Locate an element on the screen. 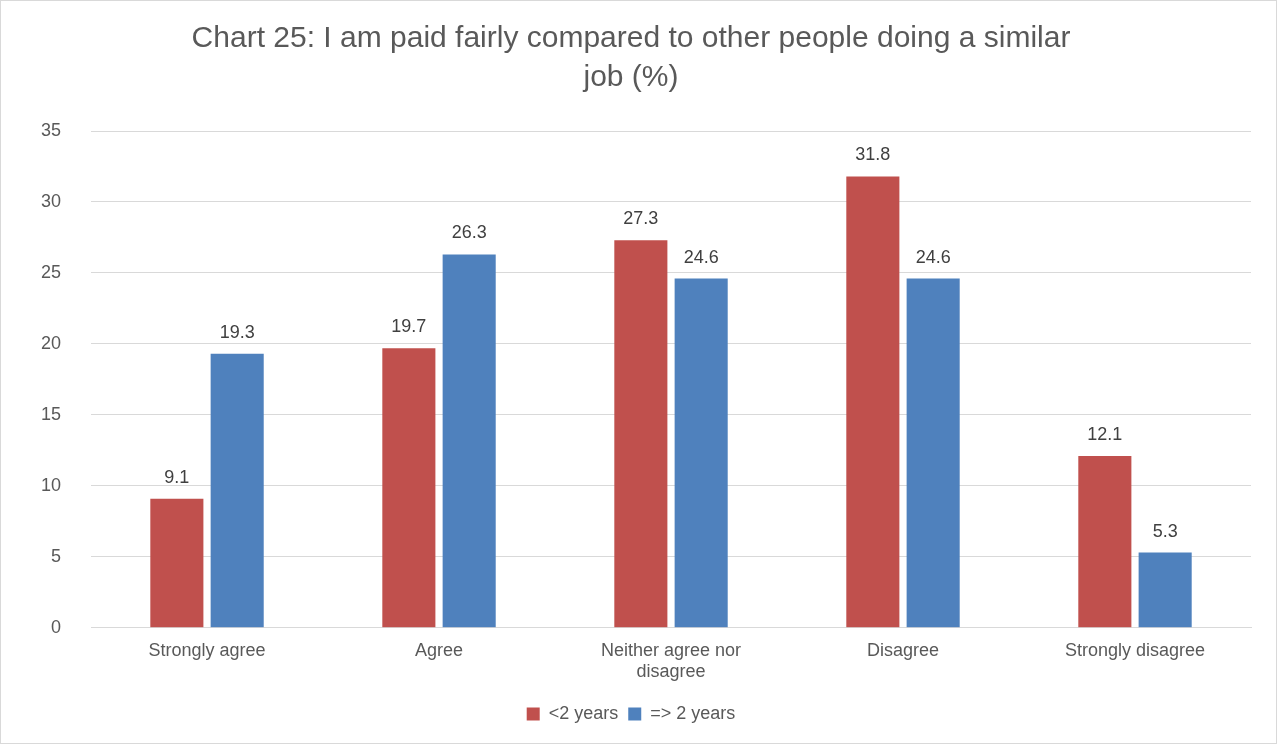 Image resolution: width=1277 pixels, height=744 pixels. data-label: 27.3 is located at coordinates (641, 218).